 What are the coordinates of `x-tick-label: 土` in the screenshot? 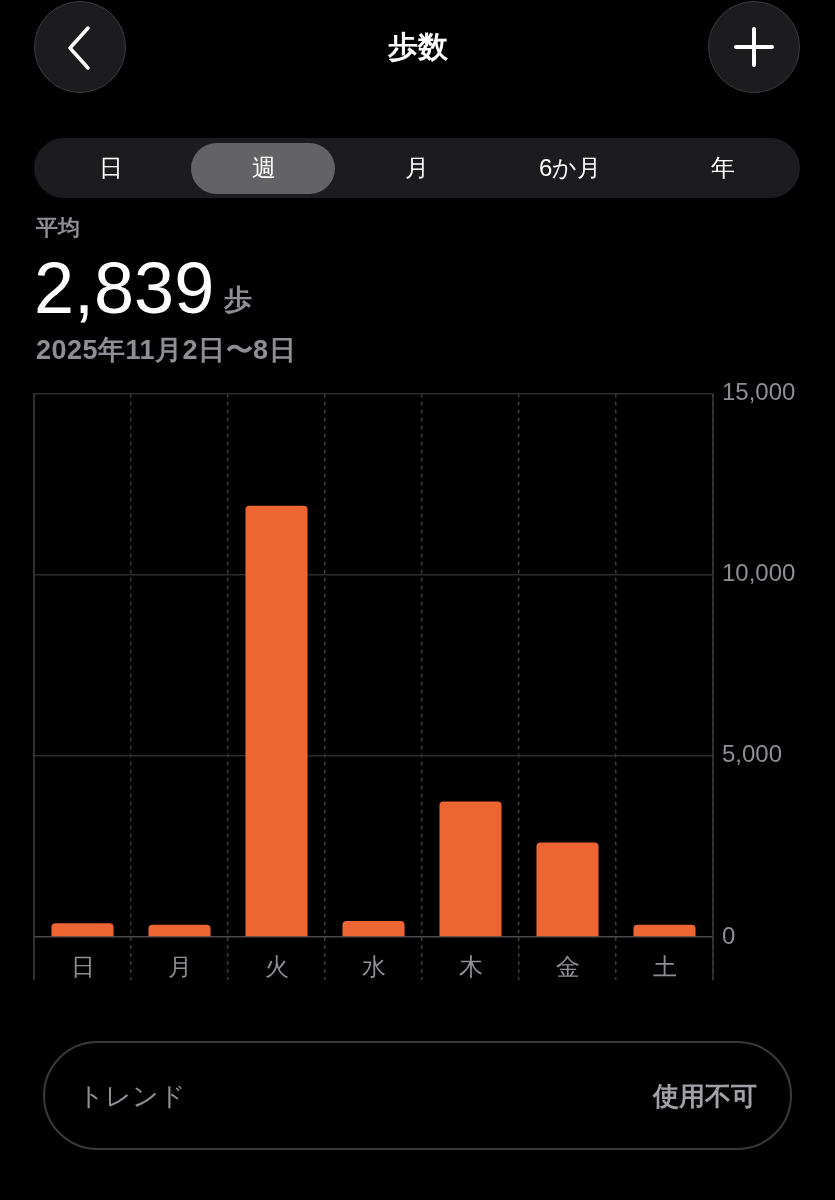 It's located at (664, 967).